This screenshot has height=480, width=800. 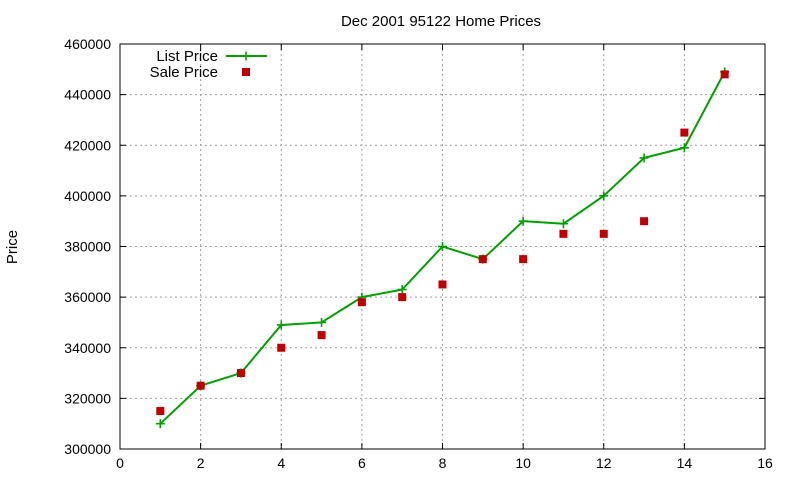 What do you see at coordinates (87, 348) in the screenshot?
I see `y-tick-label: 340000` at bounding box center [87, 348].